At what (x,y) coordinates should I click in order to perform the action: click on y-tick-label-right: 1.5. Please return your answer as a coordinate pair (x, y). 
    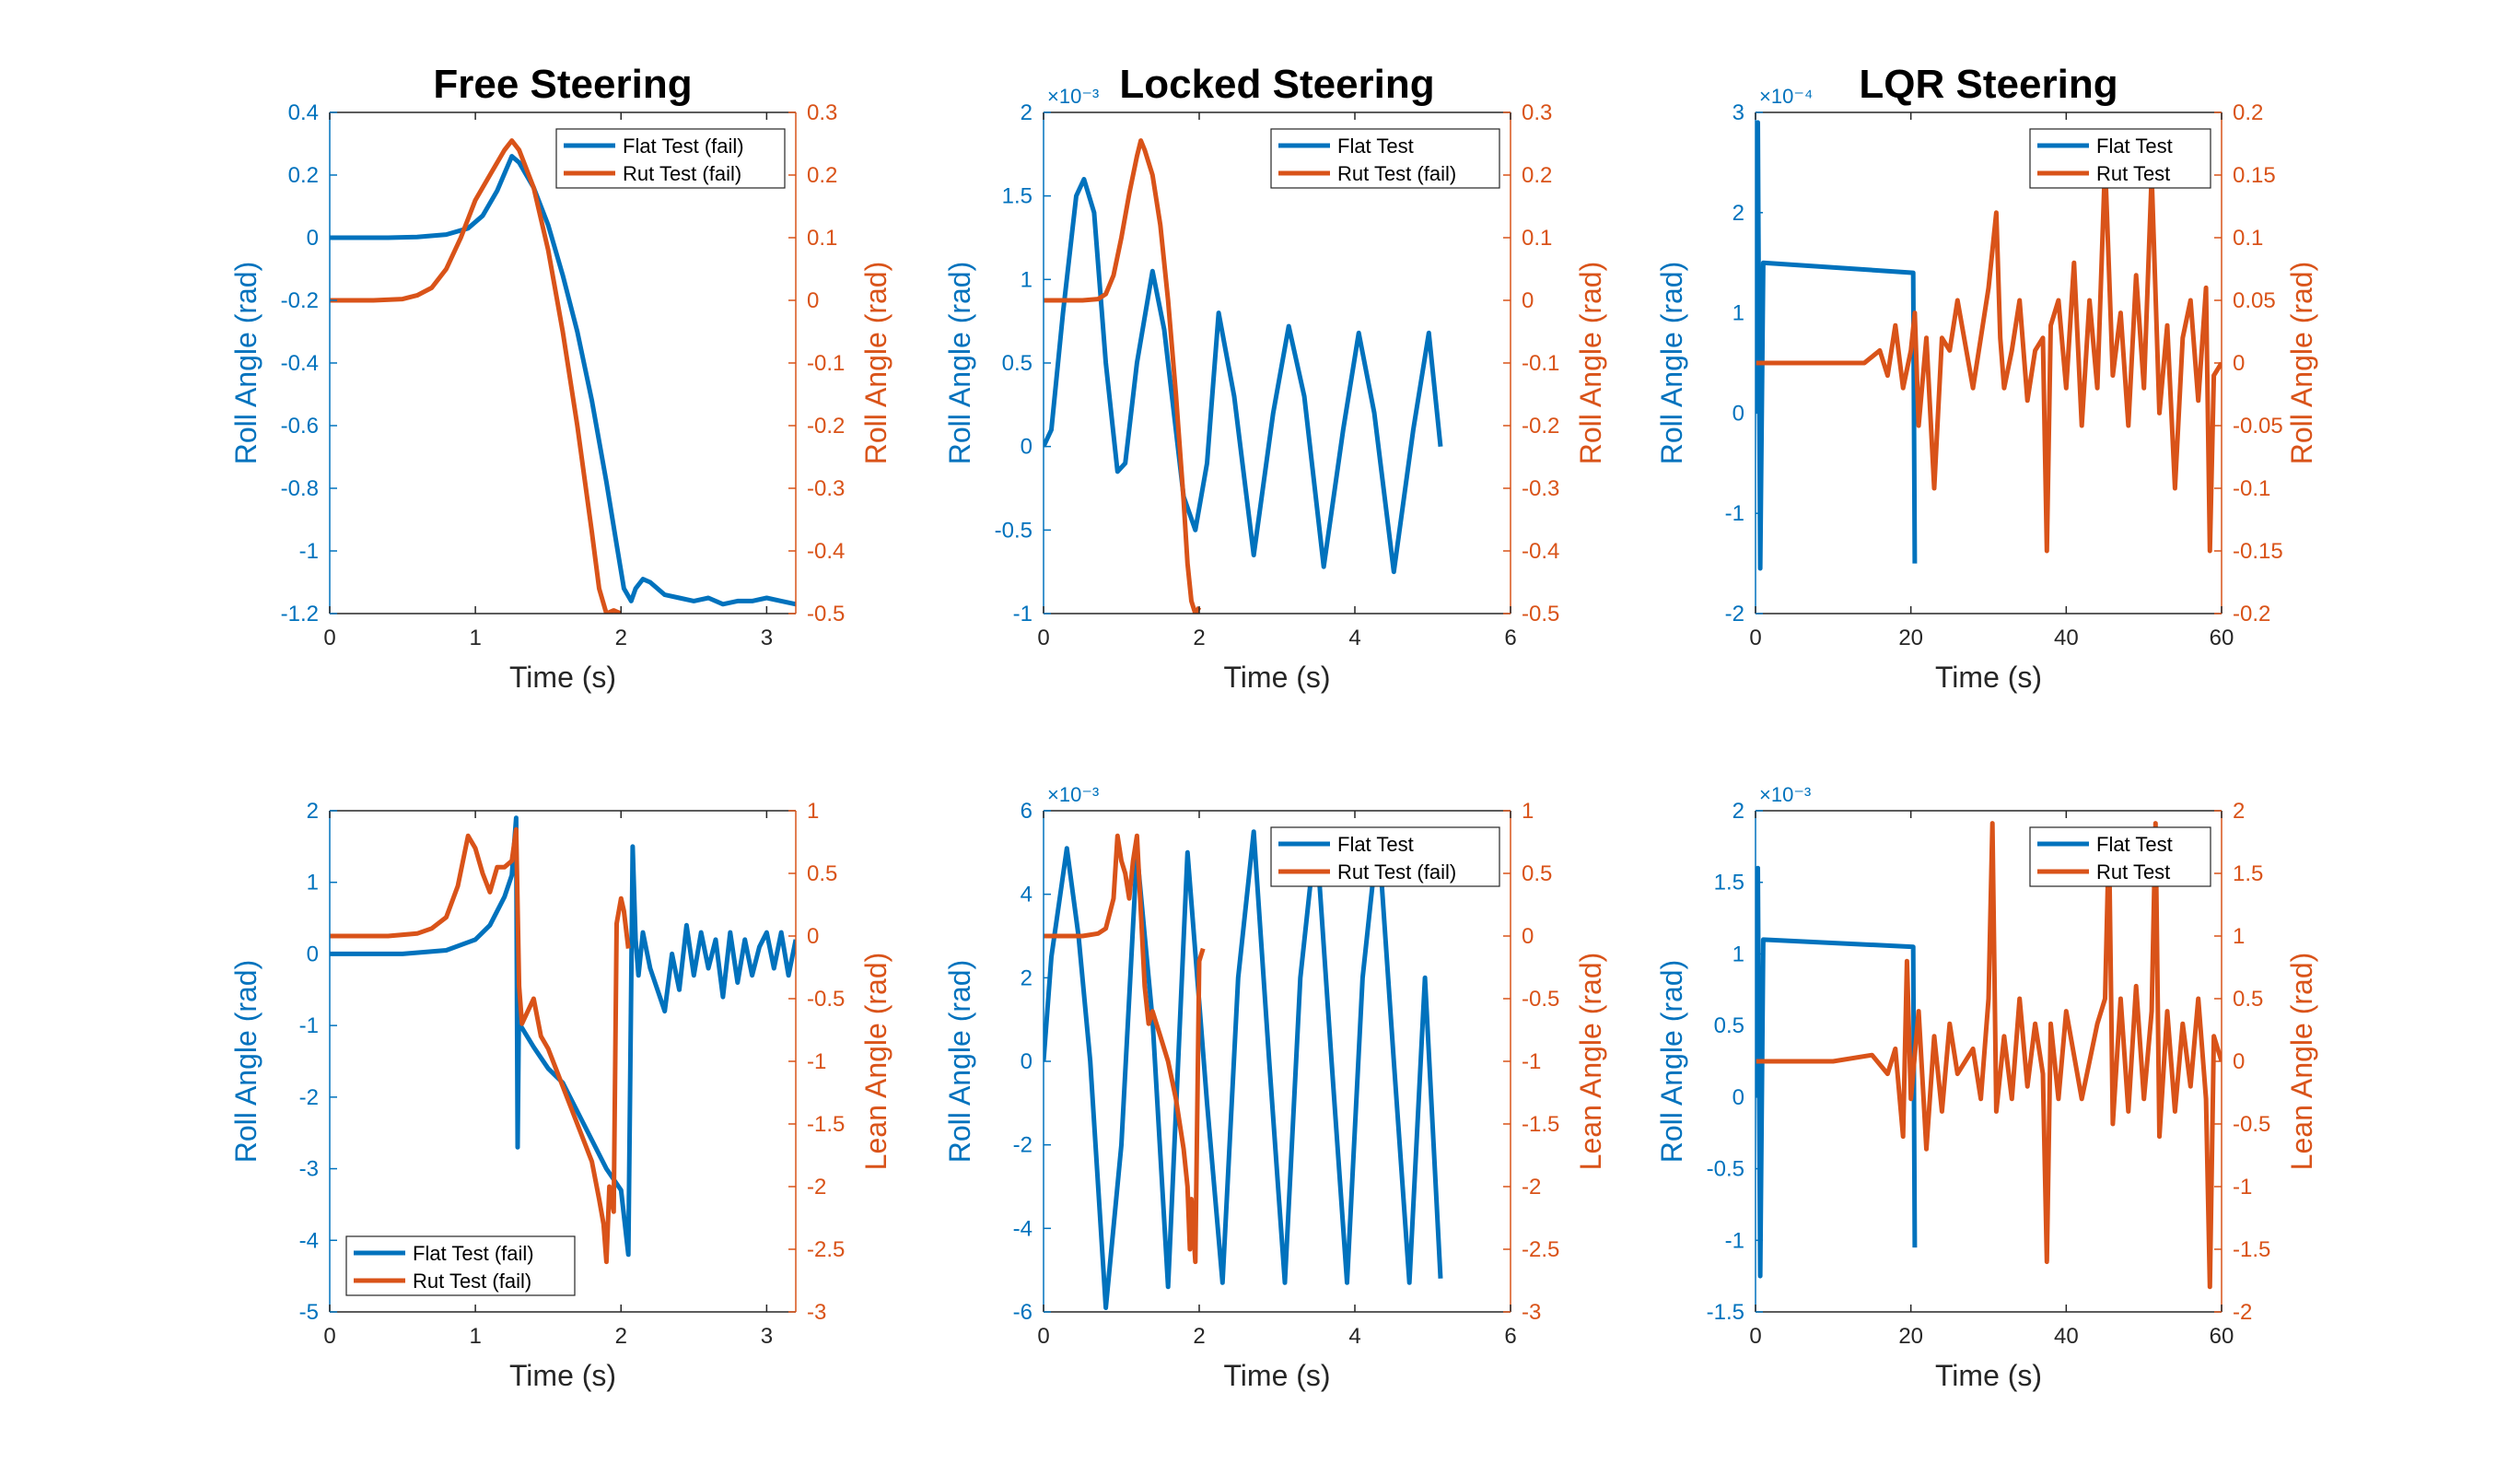
    Looking at the image, I should click on (2248, 874).